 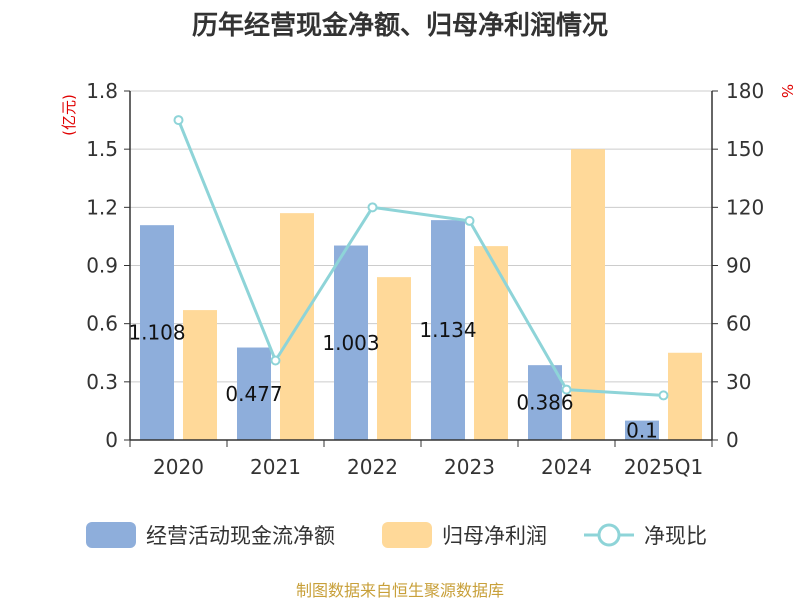 I want to click on legend-item-netprofit: 归母净利润, so click(x=464, y=535).